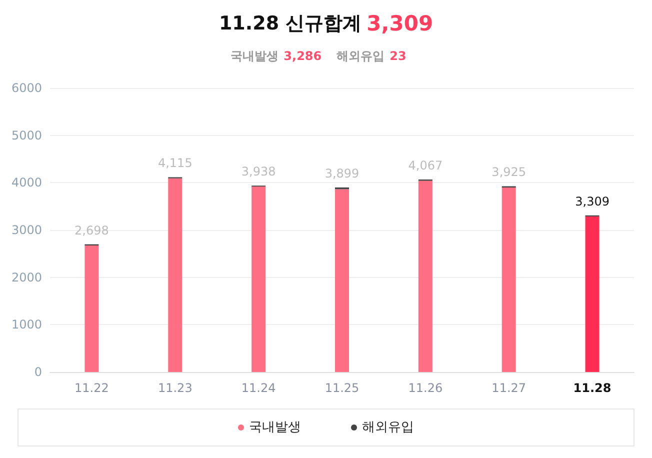 The height and width of the screenshot is (458, 652). Describe the element at coordinates (342, 388) in the screenshot. I see `x-tick-label: 11.25` at that location.